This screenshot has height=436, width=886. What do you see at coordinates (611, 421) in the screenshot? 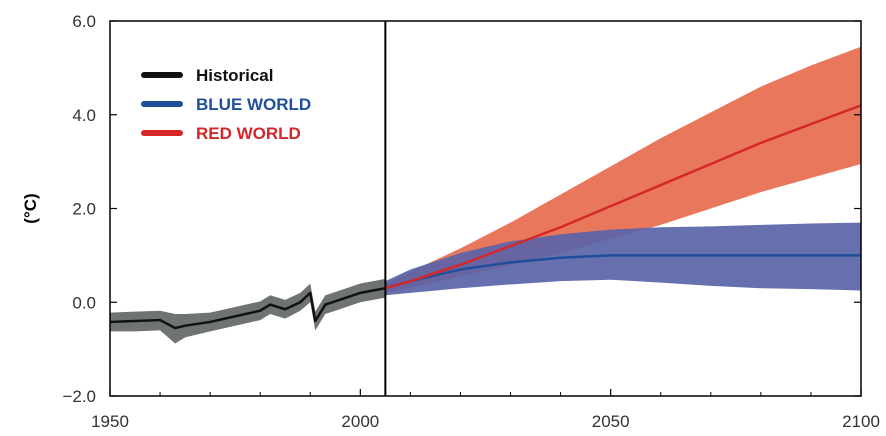
I see `x-tick-label: 2050` at bounding box center [611, 421].